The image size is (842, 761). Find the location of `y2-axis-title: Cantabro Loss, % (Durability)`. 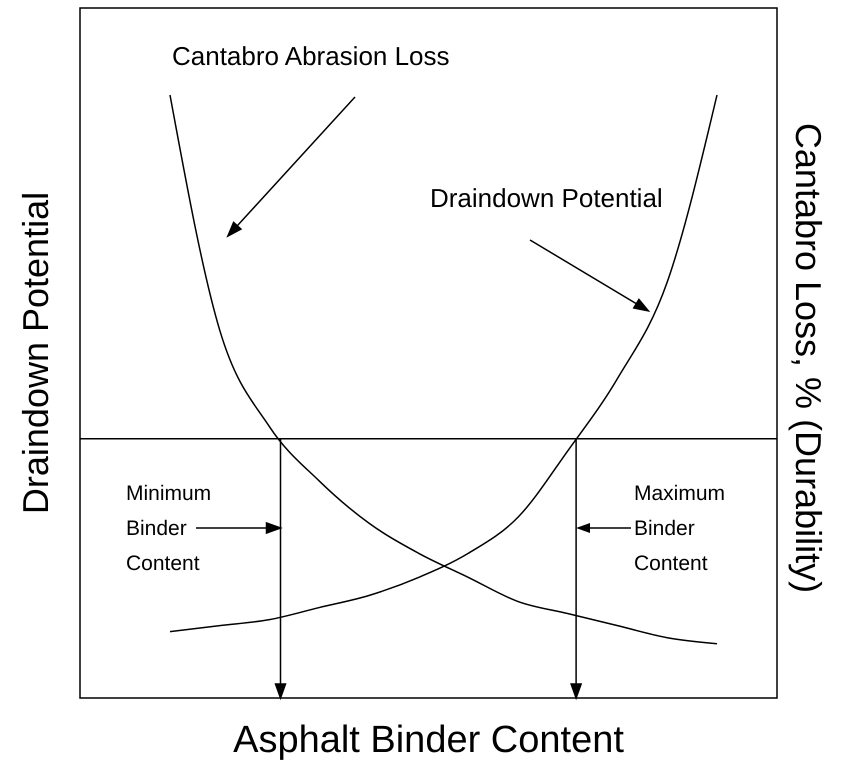

y2-axis-title: Cantabro Loss, % (Durability) is located at coordinates (808, 358).